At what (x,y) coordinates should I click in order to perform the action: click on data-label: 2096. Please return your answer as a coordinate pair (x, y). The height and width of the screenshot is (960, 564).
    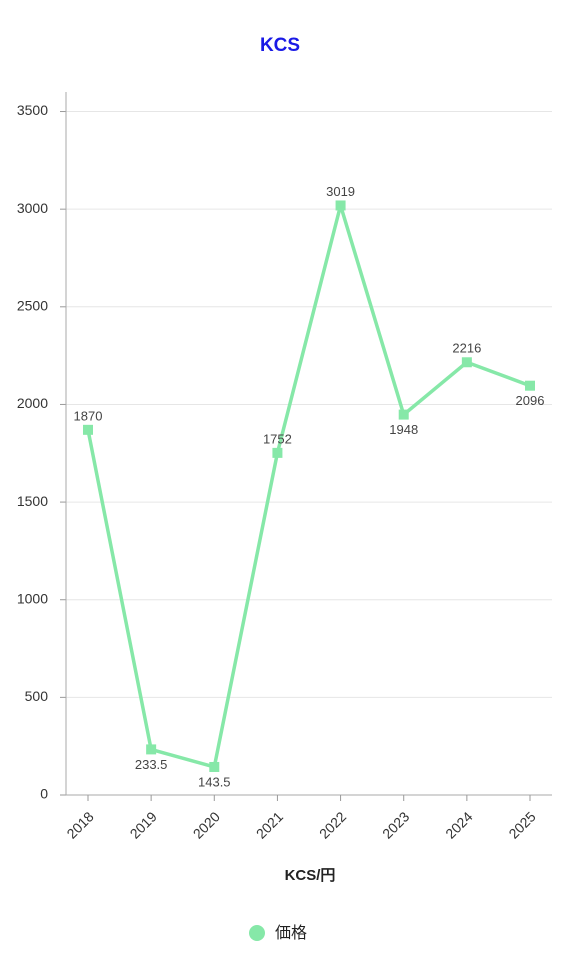
    Looking at the image, I should click on (530, 400).